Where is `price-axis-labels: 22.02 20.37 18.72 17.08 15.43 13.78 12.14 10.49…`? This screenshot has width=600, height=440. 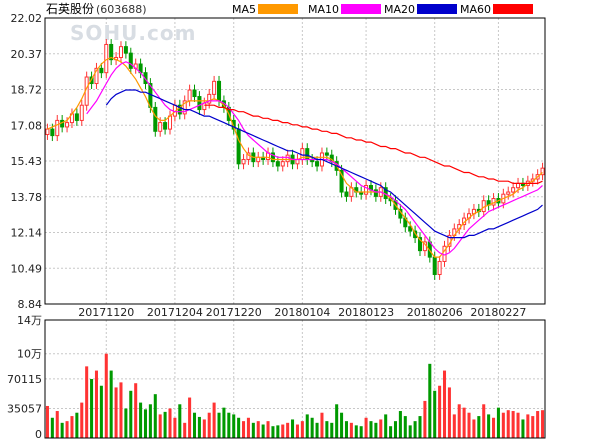
price-axis-labels: 22.02 20.37 18.72 17.08 15.43 13.78 12.14 10.49… is located at coordinates (27, 161).